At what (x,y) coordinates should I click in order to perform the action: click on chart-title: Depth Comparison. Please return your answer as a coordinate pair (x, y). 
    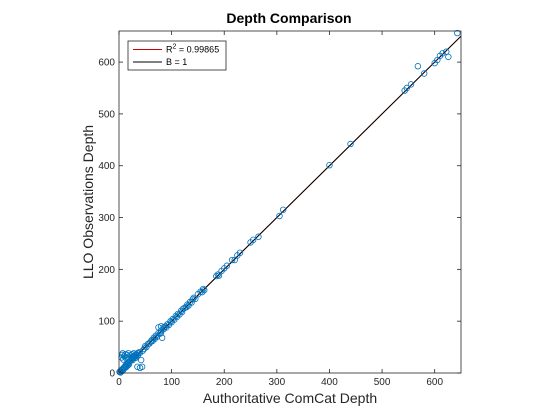
    Looking at the image, I should click on (288, 18).